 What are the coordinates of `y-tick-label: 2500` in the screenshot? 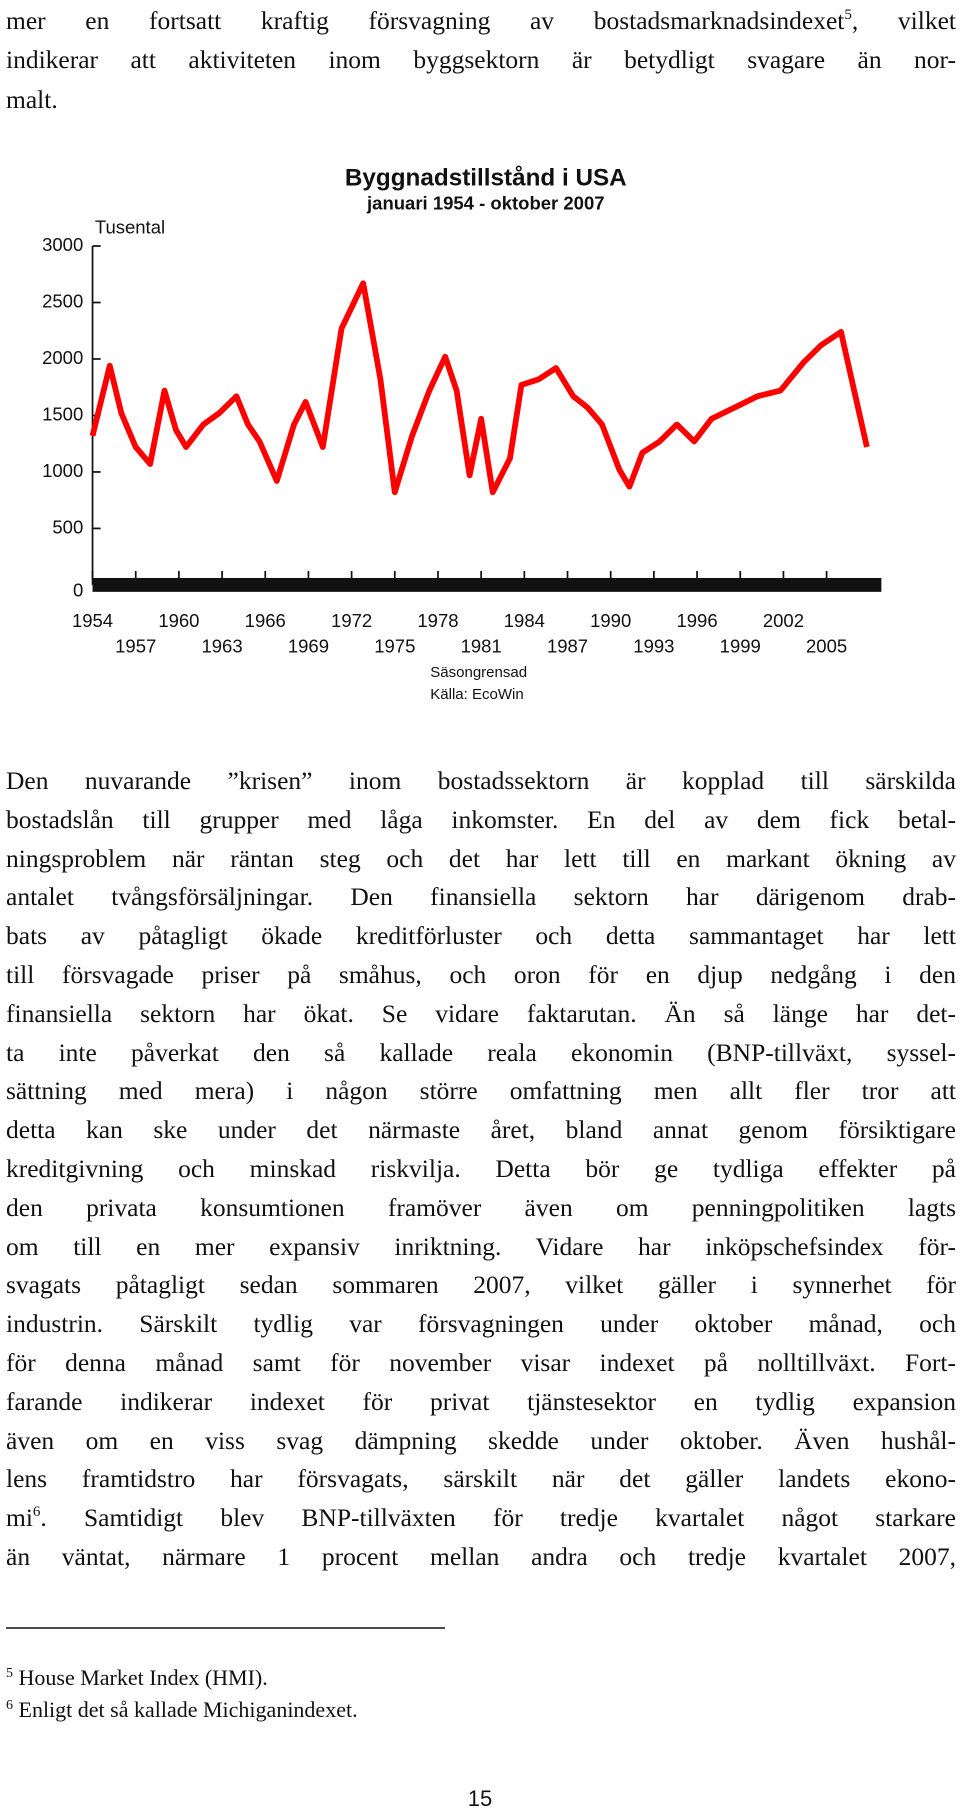 It's located at (62, 300).